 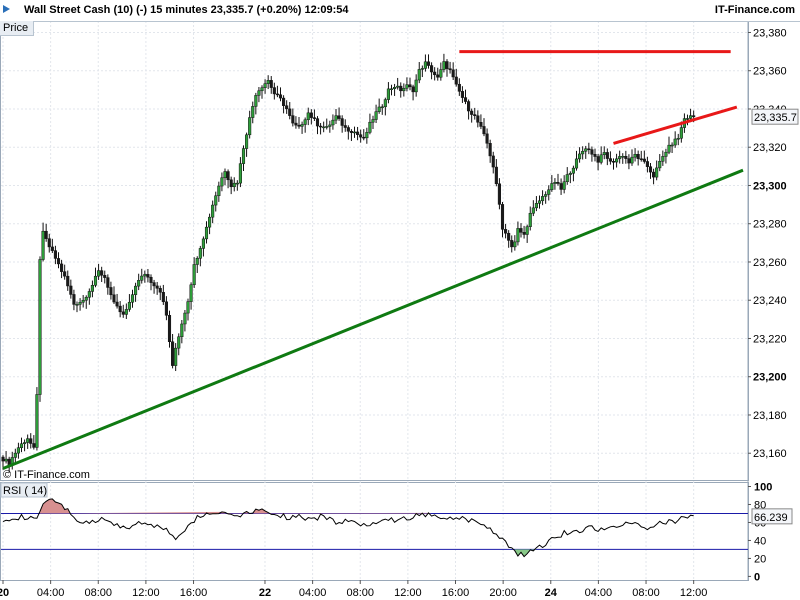 I want to click on rsi-y-tick-label: 100, so click(x=763, y=487).